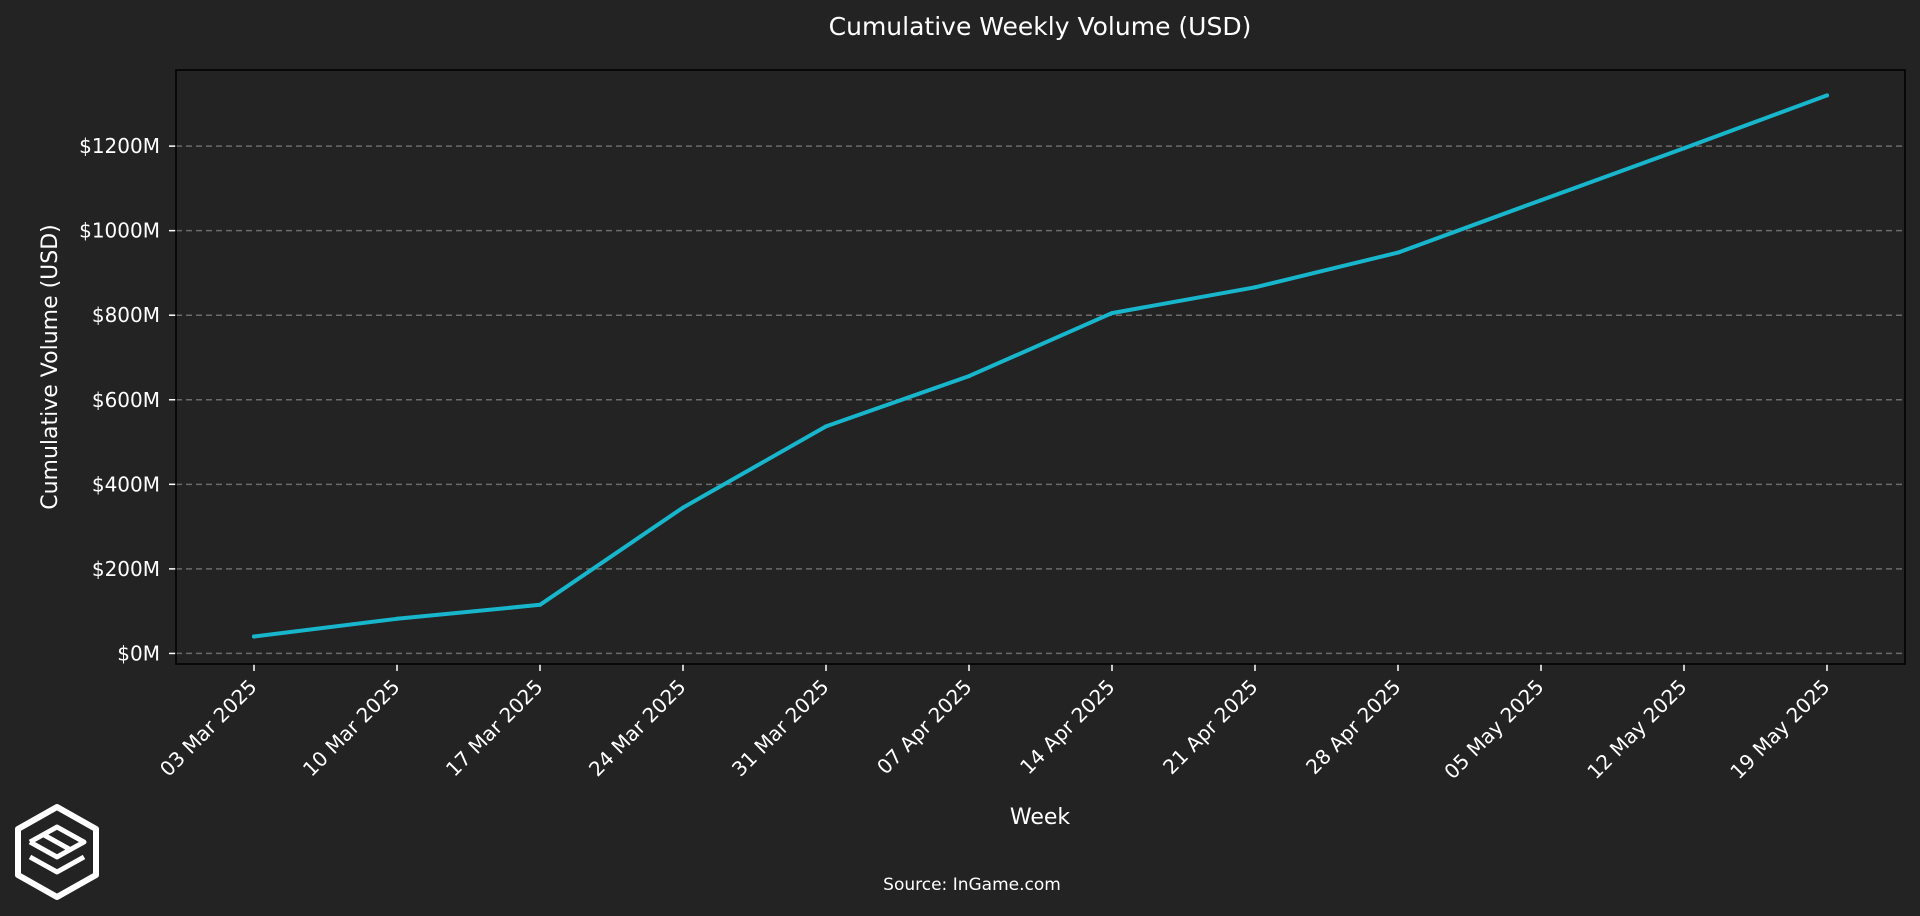 This screenshot has height=916, width=1920. I want to click on source-credit: Source: InGame.com, so click(972, 885).